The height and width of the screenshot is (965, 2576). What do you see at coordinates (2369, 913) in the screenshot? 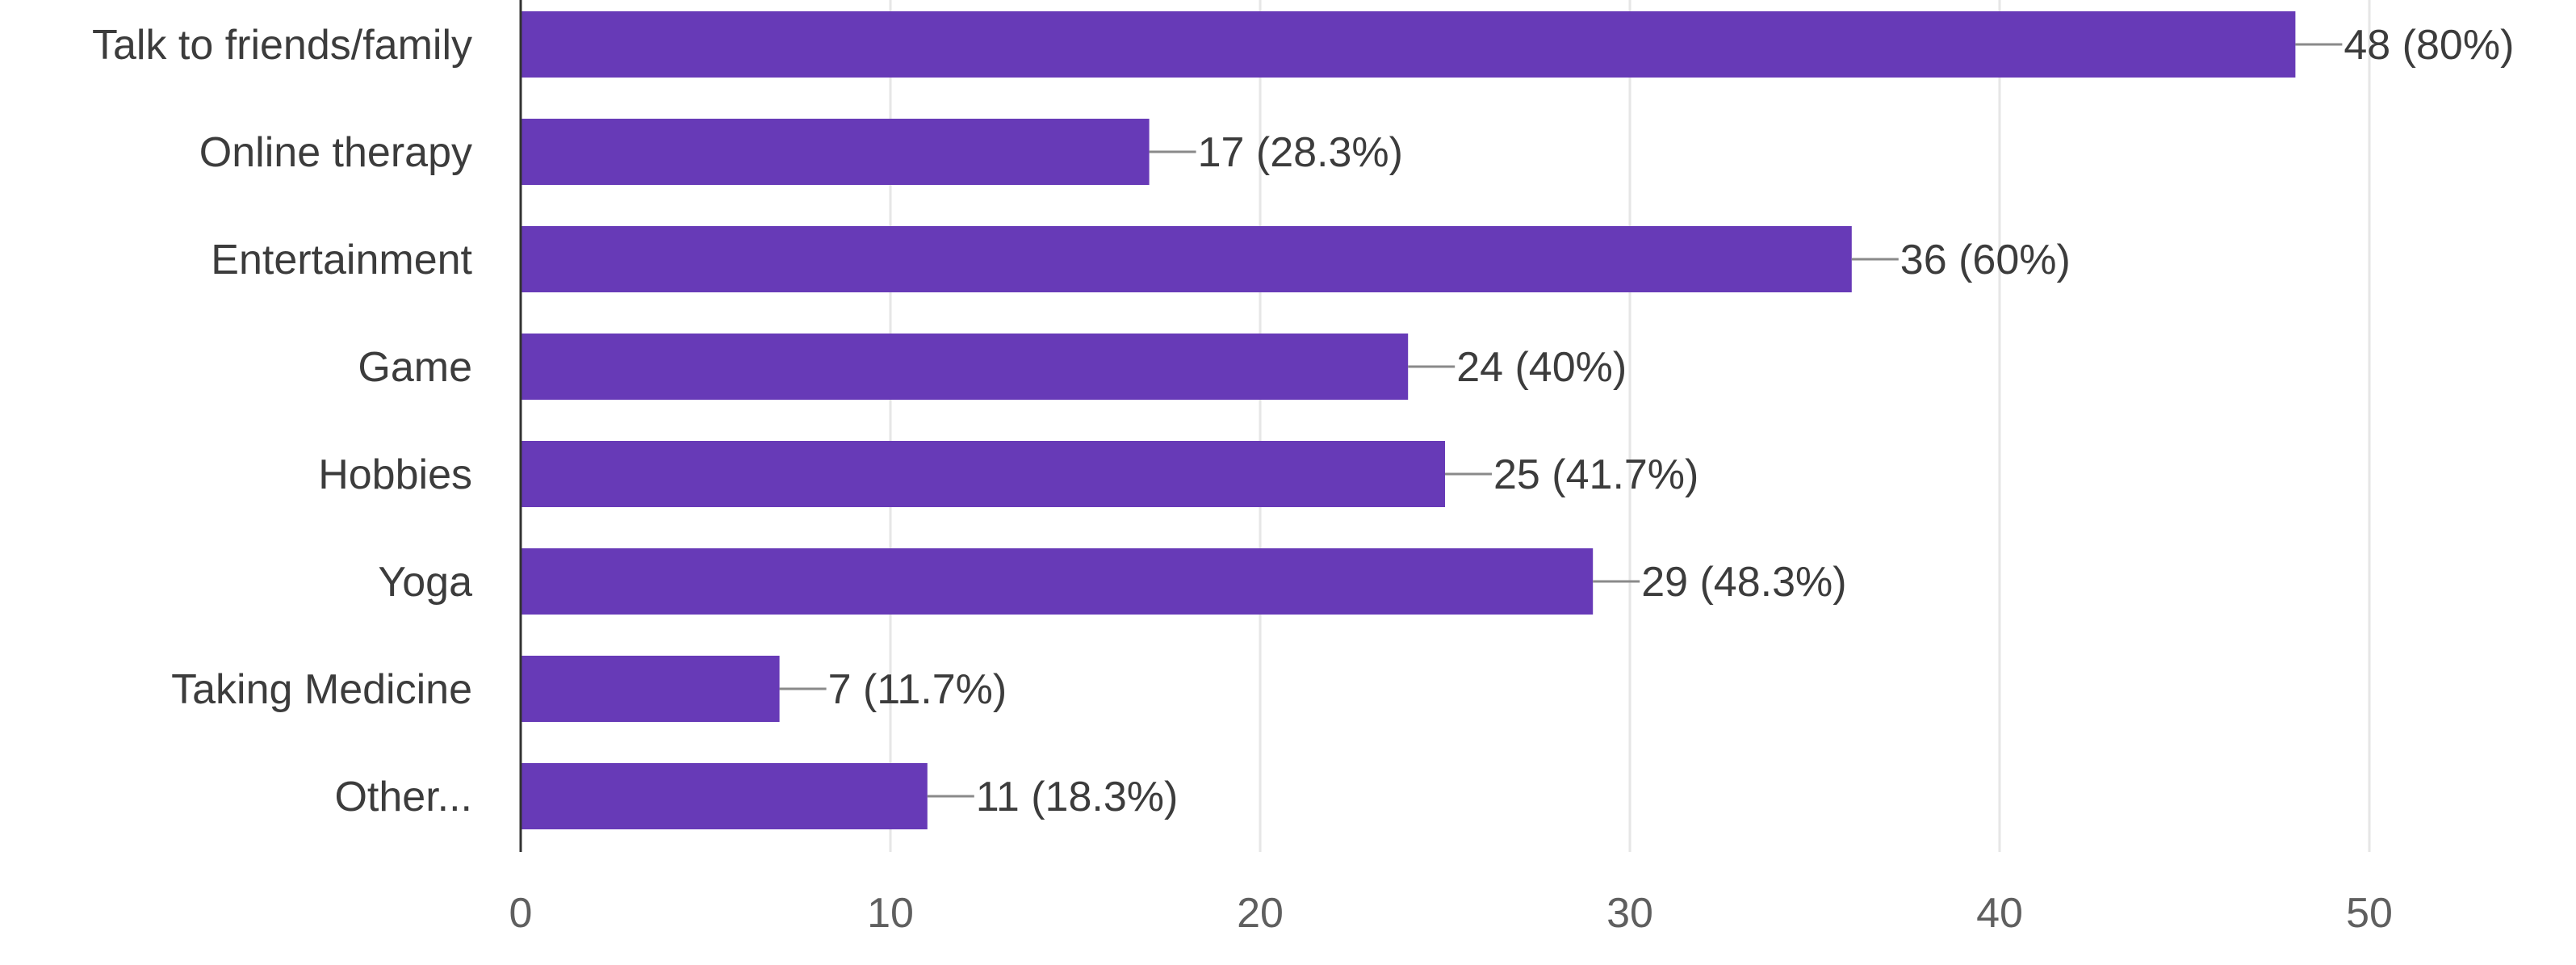
I see `x-tick-label: 50` at bounding box center [2369, 913].